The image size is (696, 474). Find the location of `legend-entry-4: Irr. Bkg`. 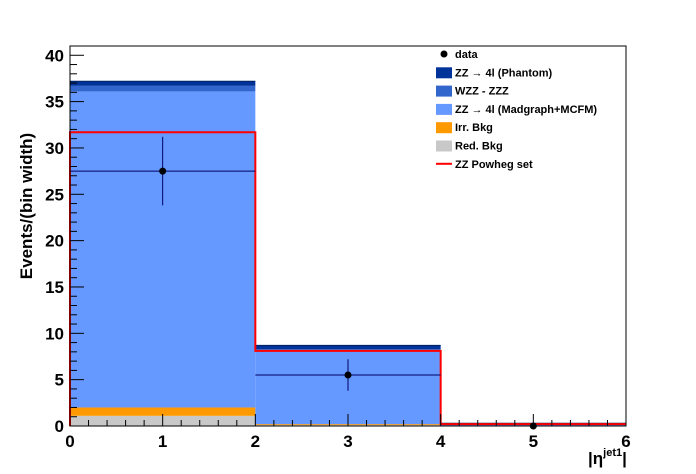

legend-entry-4: Irr. Bkg is located at coordinates (464, 128).